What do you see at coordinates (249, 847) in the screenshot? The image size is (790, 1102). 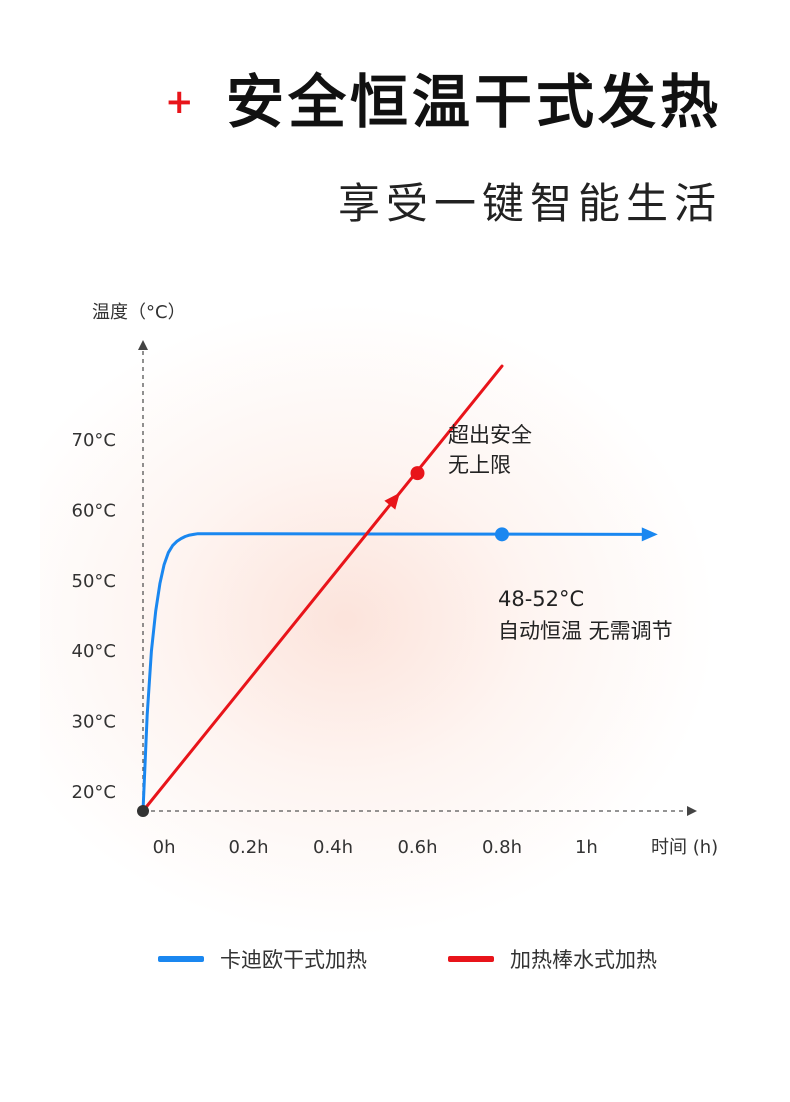 I see `x-tick-label: 0.2h` at bounding box center [249, 847].